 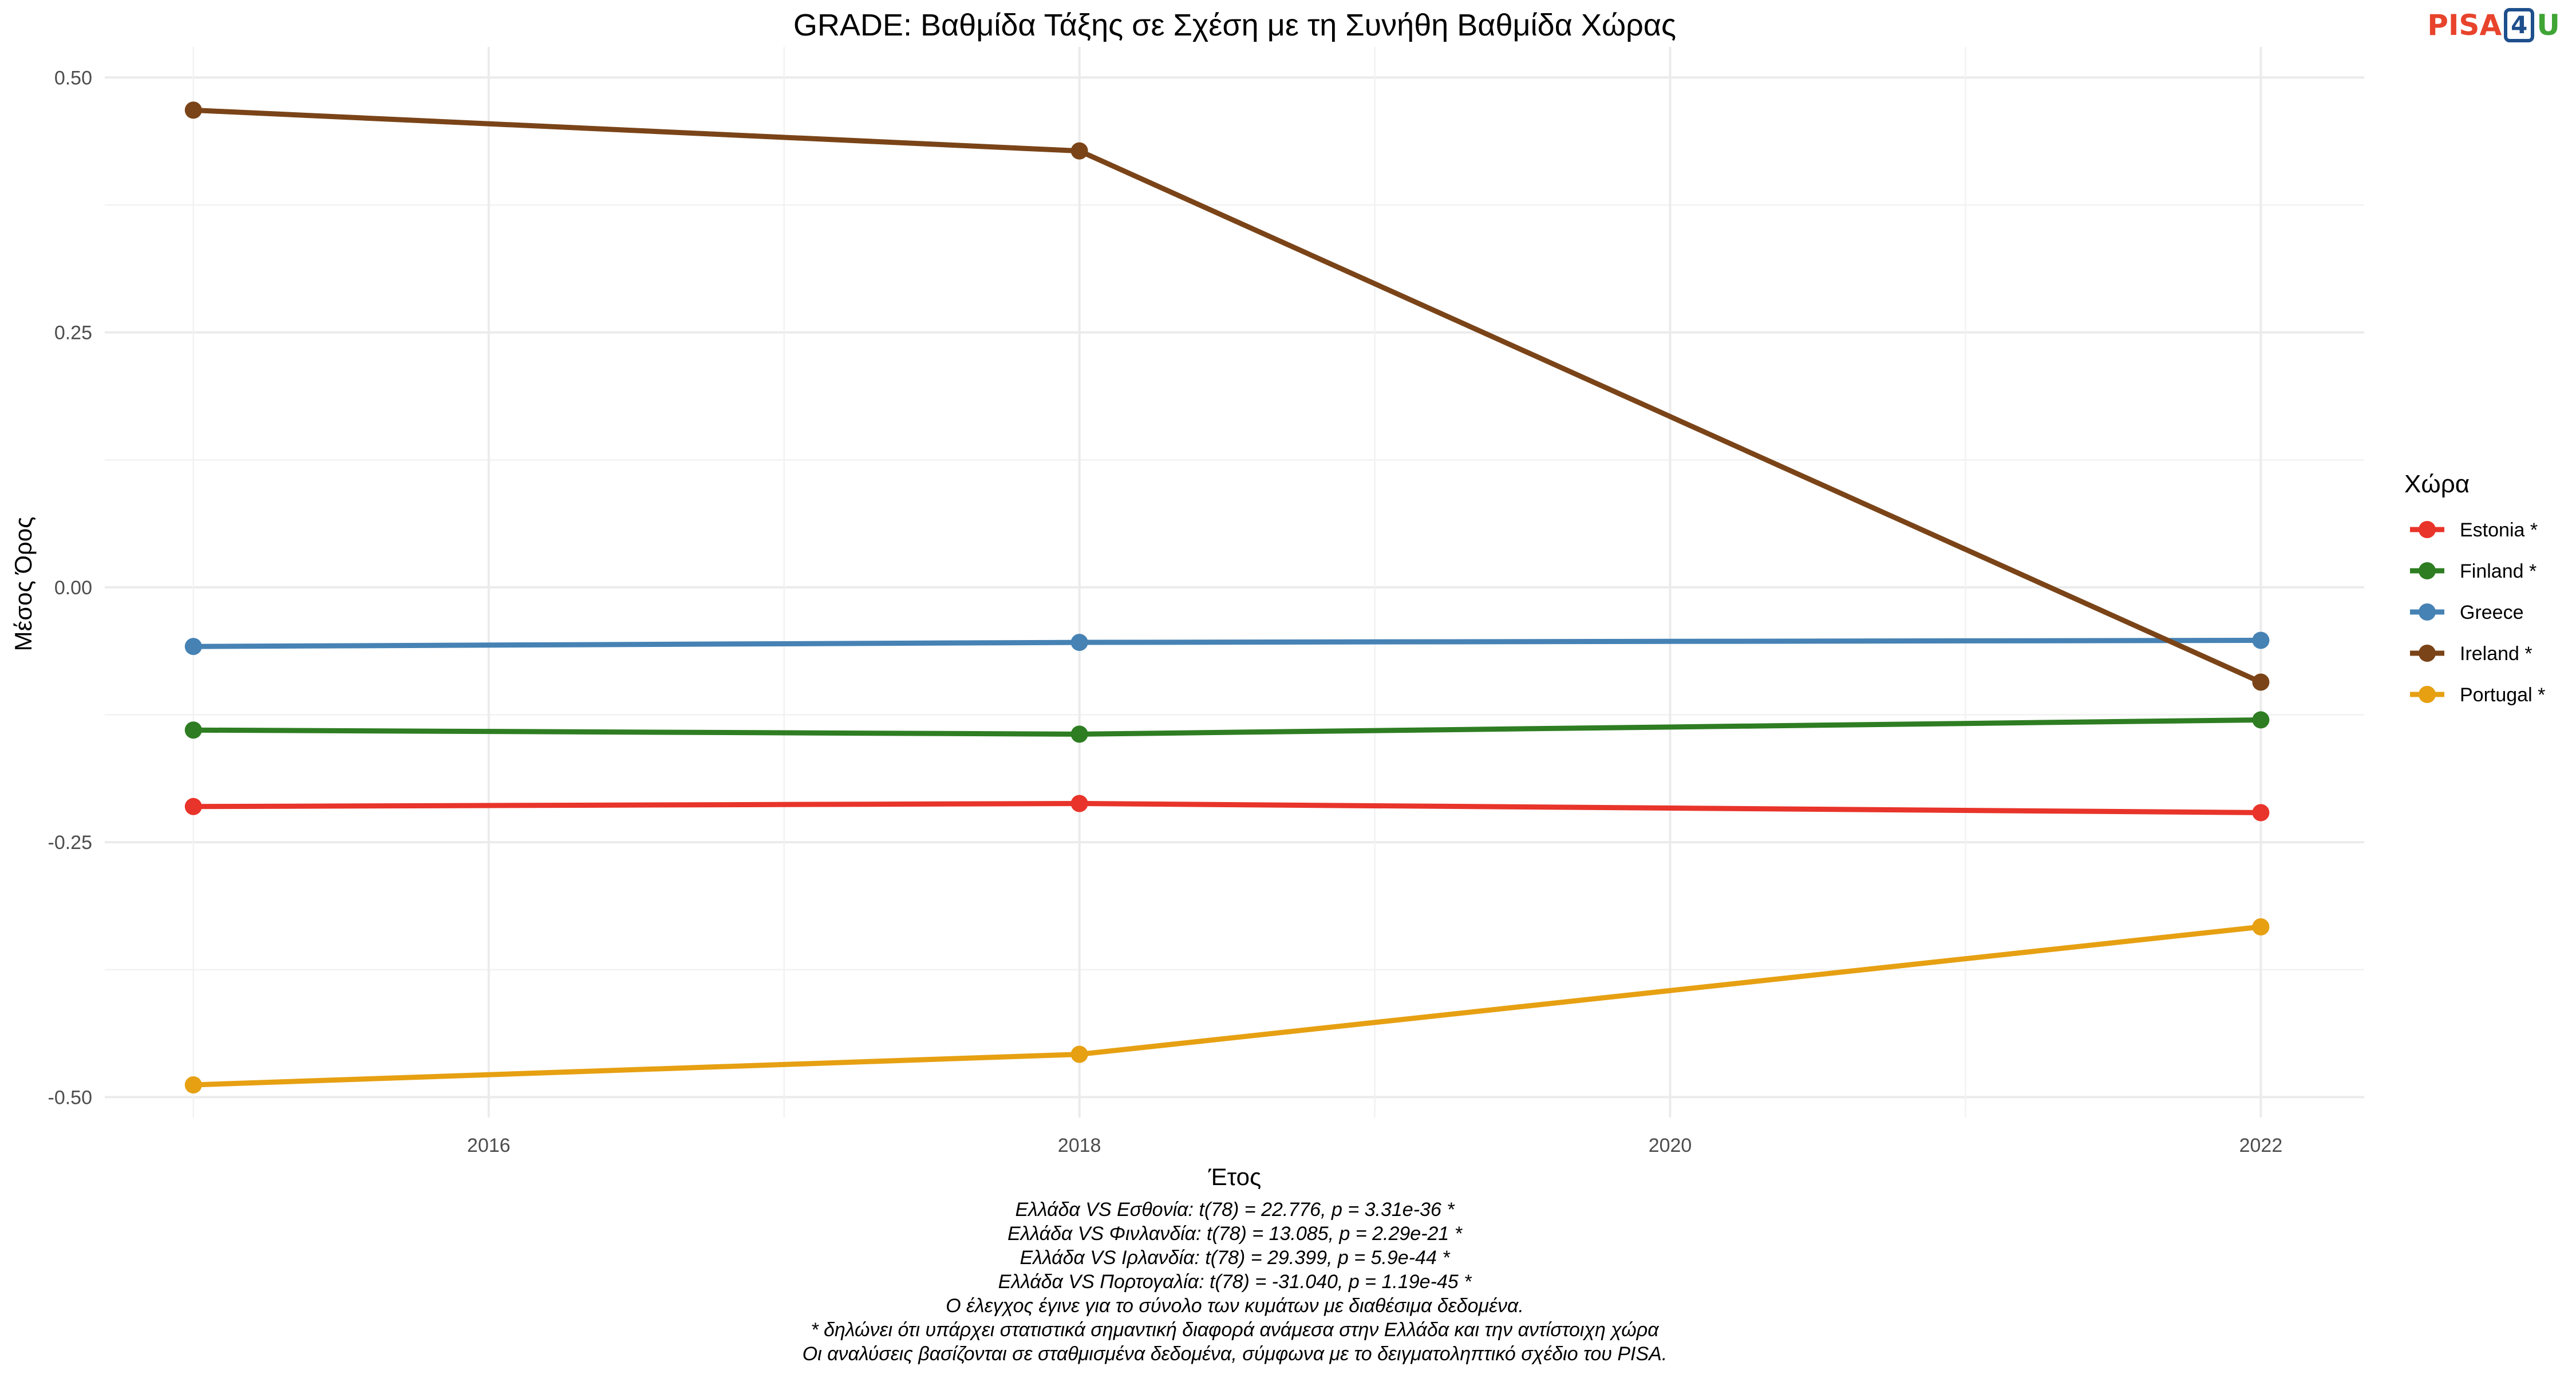 What do you see at coordinates (2261, 1145) in the screenshot?
I see `x-tick-label: 2022` at bounding box center [2261, 1145].